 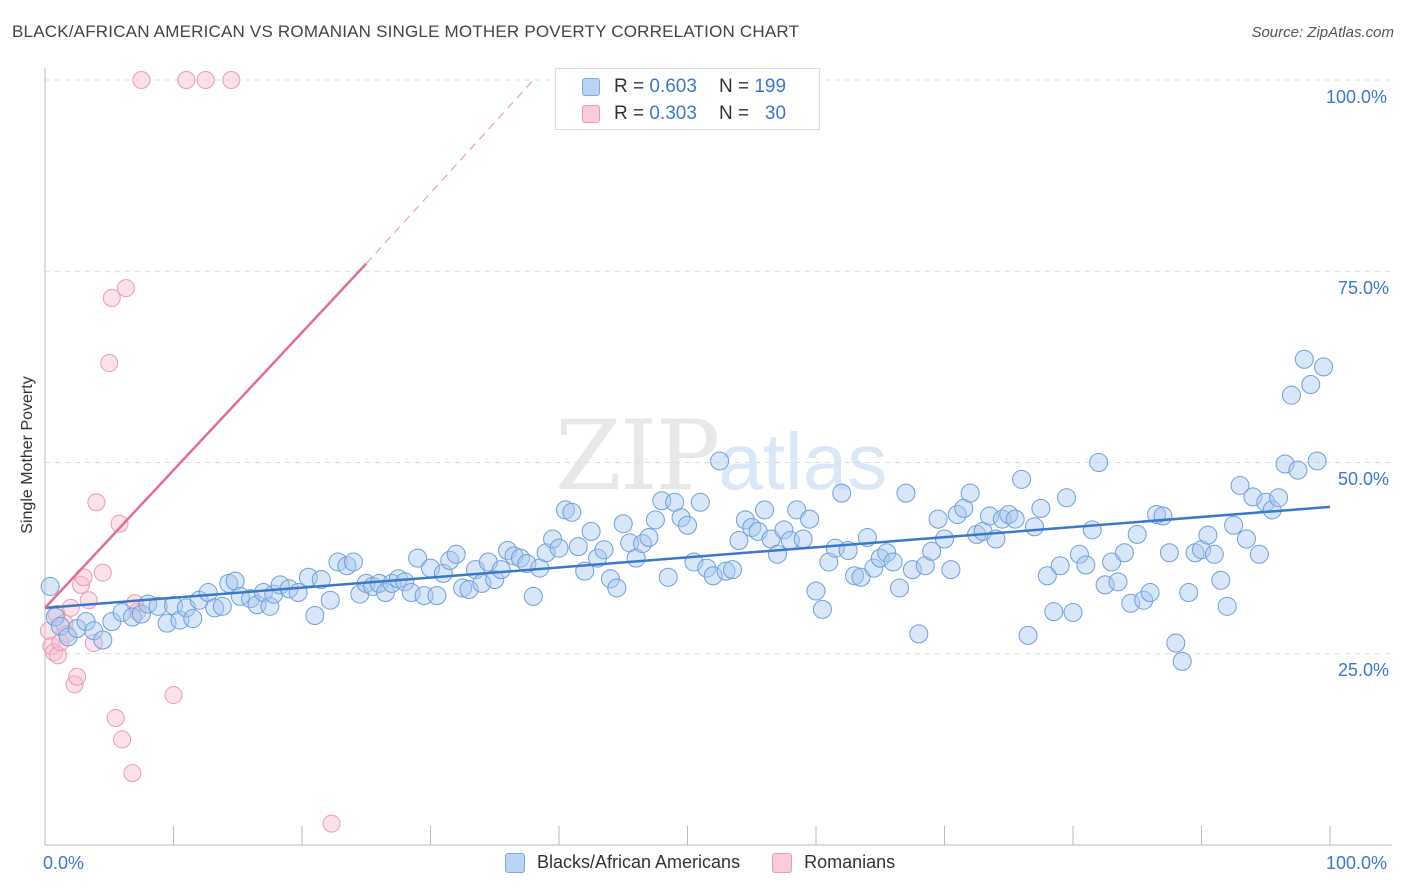 What do you see at coordinates (673, 113) in the screenshot?
I see `legend-r-value: 0.303` at bounding box center [673, 113].